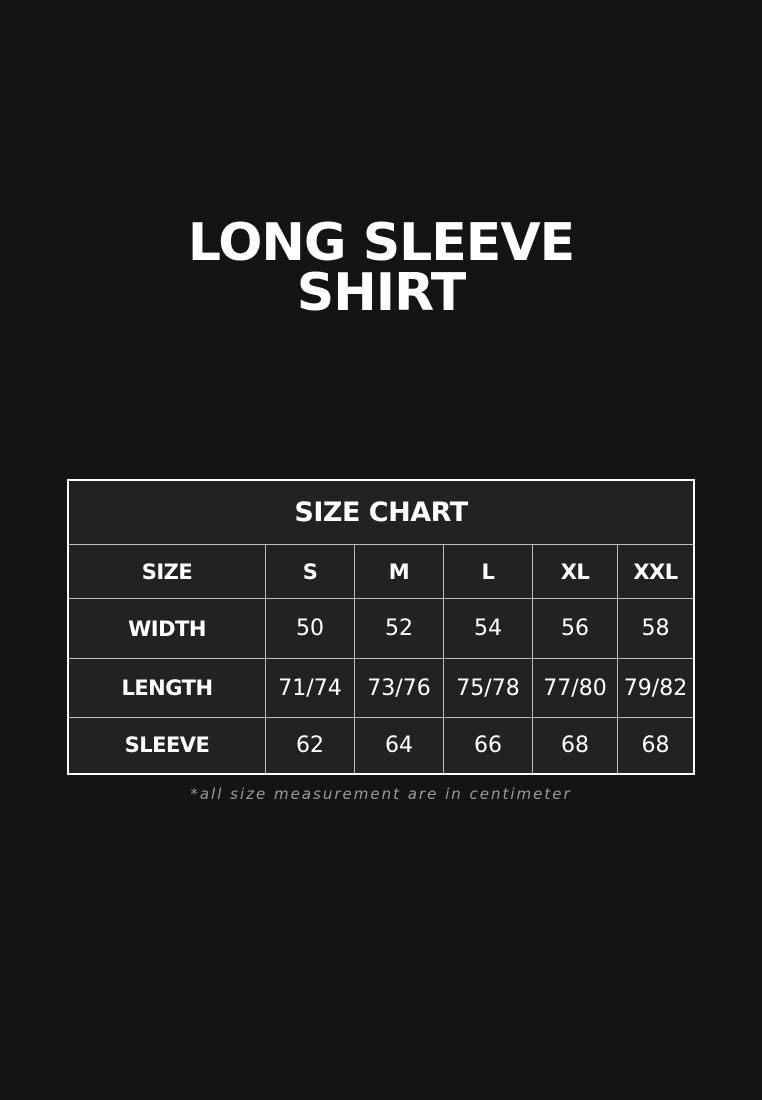  Describe the element at coordinates (399, 745) in the screenshot. I see `table-cell: 64` at that location.